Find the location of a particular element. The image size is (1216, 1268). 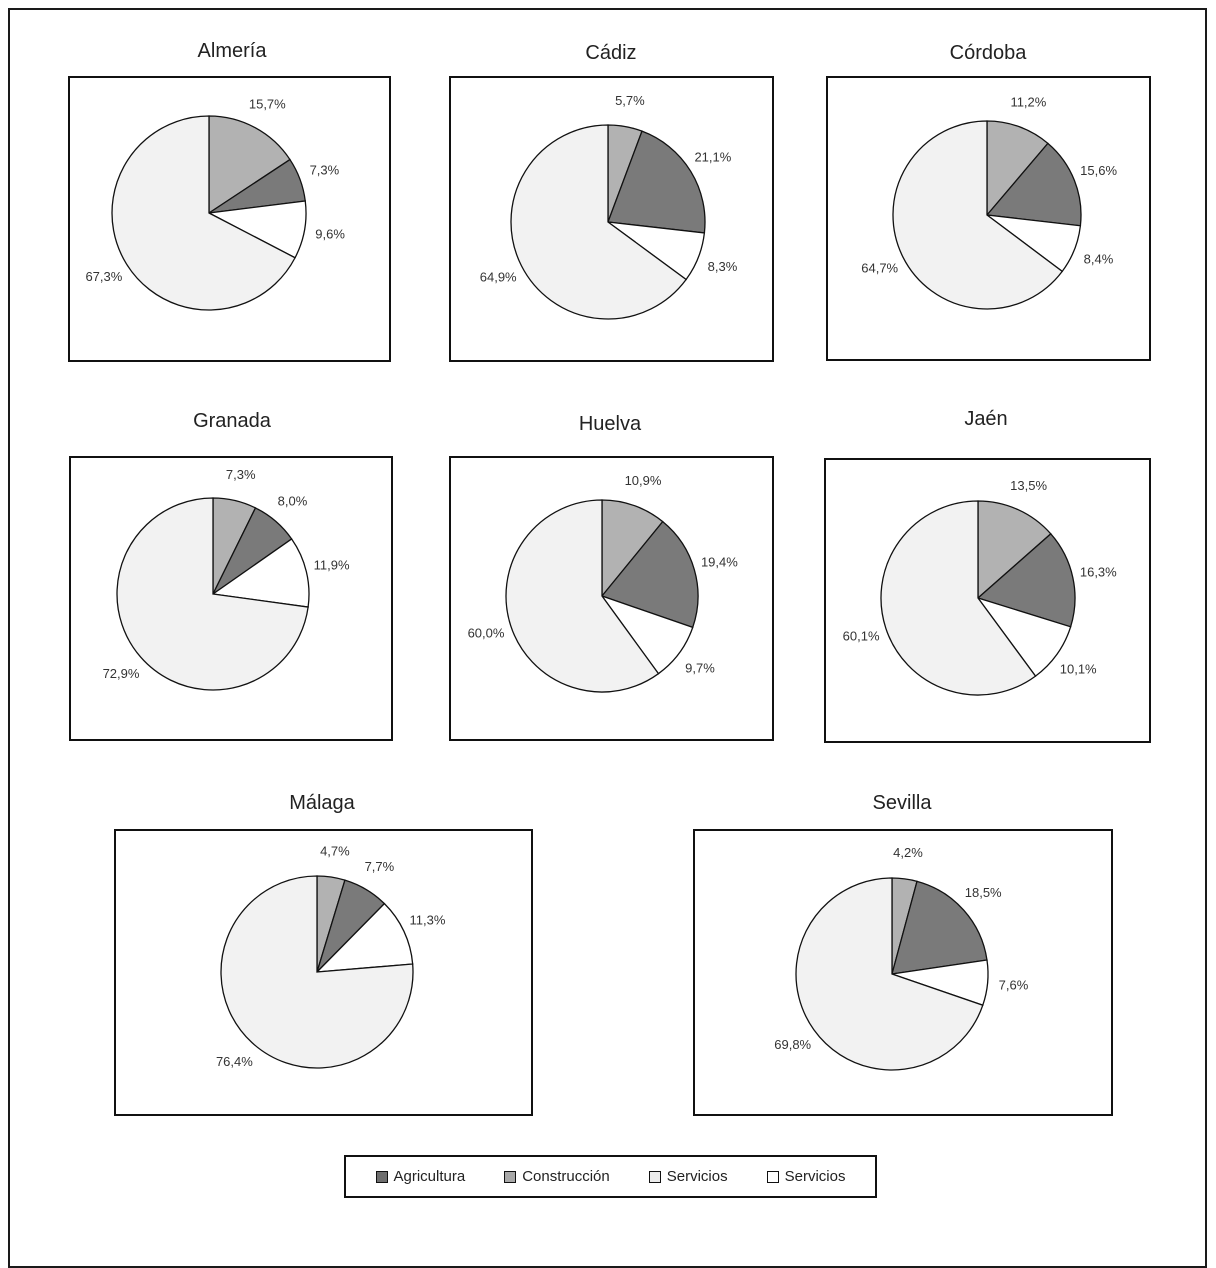

slice-label: 11,3% is located at coordinates (428, 919).